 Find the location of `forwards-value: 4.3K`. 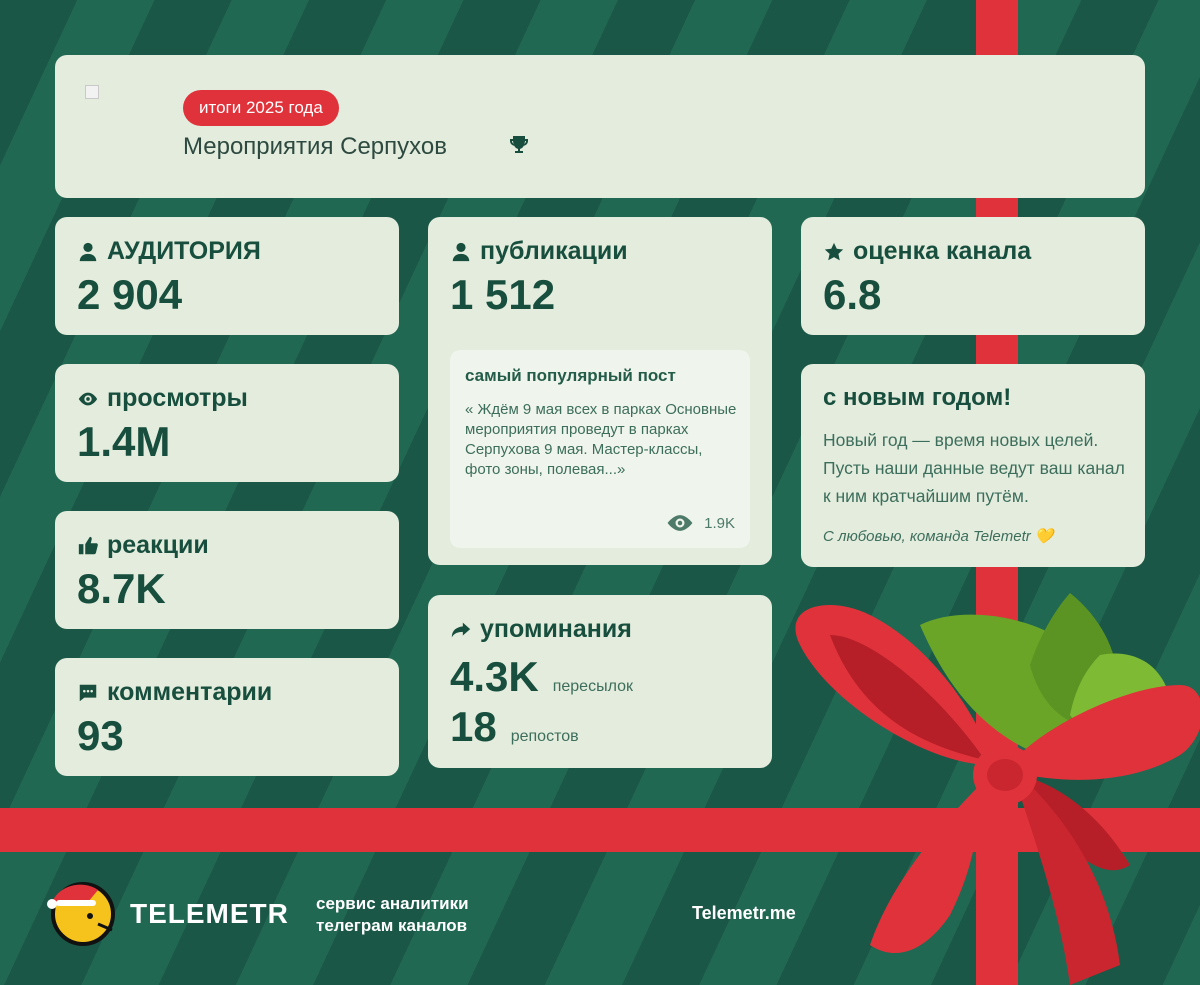

forwards-value: 4.3K is located at coordinates (494, 676).